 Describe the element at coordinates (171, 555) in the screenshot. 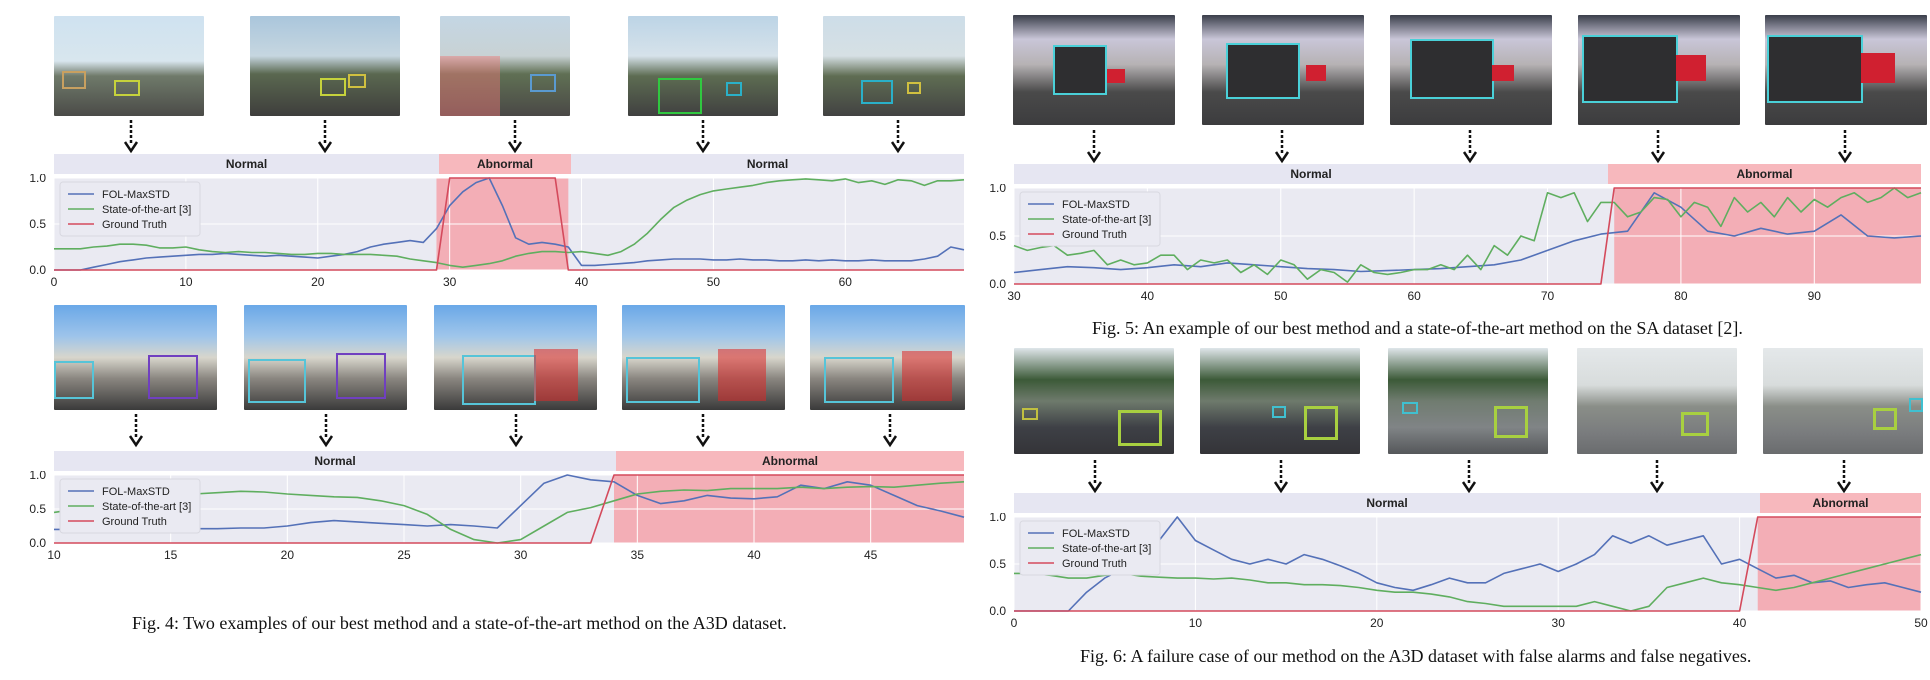

I see `x-tick-label: 15` at that location.